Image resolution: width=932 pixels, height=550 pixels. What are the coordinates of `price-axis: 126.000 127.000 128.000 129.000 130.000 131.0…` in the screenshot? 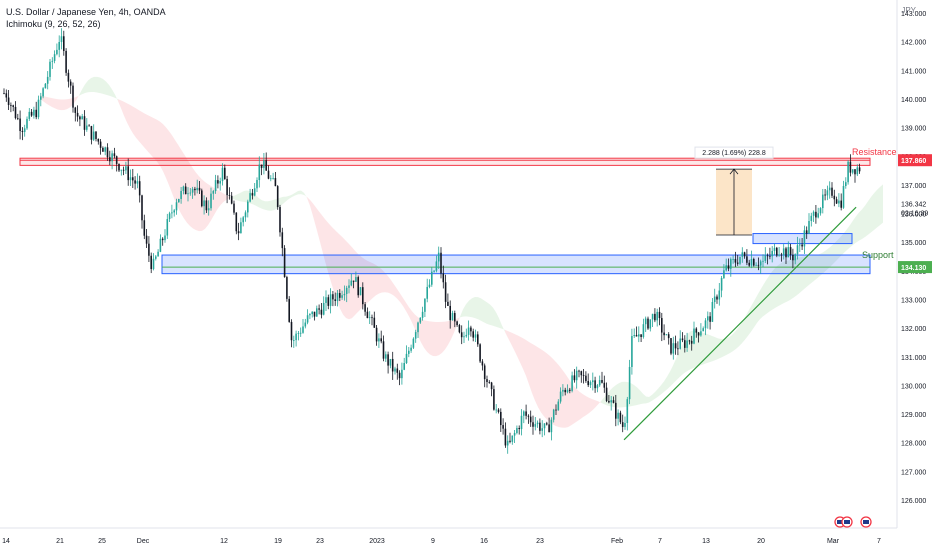 It's located at (915, 258).